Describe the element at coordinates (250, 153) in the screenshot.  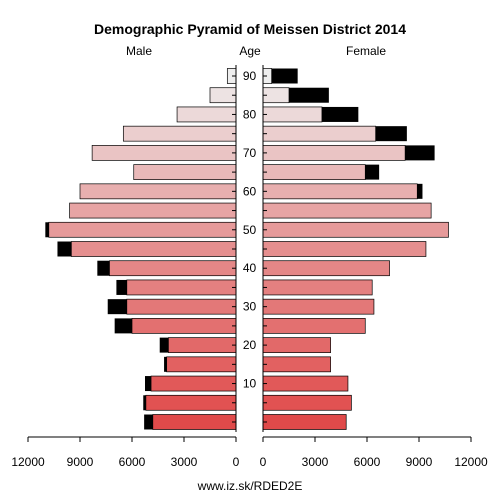
I see `age-tick-label-70: 70` at that location.